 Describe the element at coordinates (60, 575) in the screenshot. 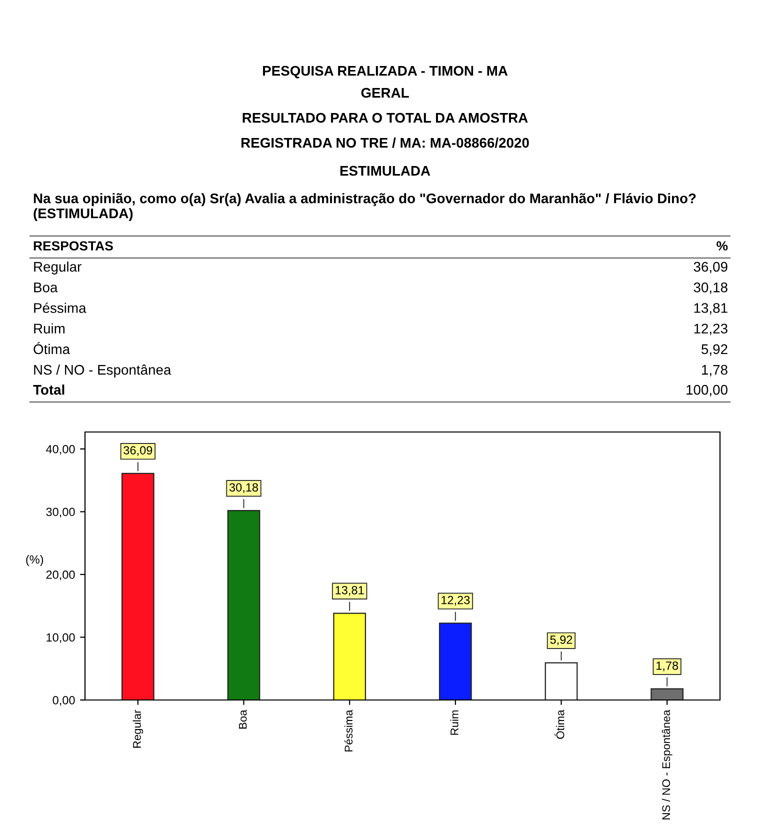

I see `y-tick-label: 20,00` at that location.